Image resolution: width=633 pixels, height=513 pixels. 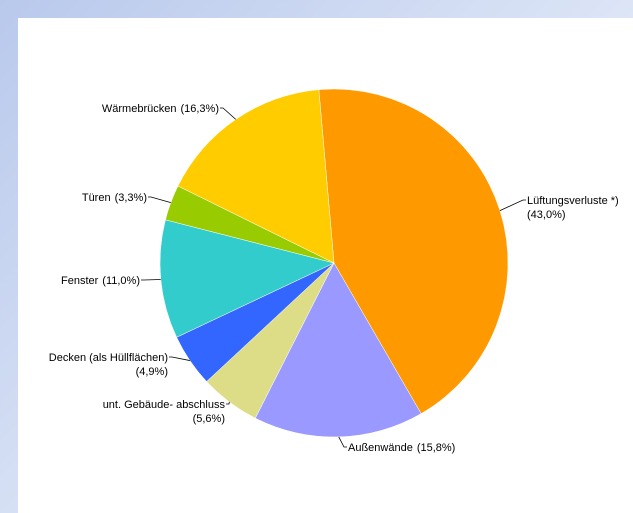 I want to click on value-label: (11,0%), so click(x=121, y=281).